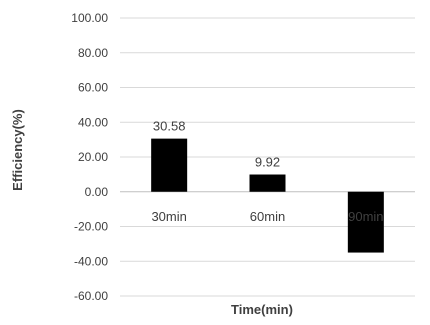 The image size is (430, 325). I want to click on data-label: 9.92, so click(267, 162).